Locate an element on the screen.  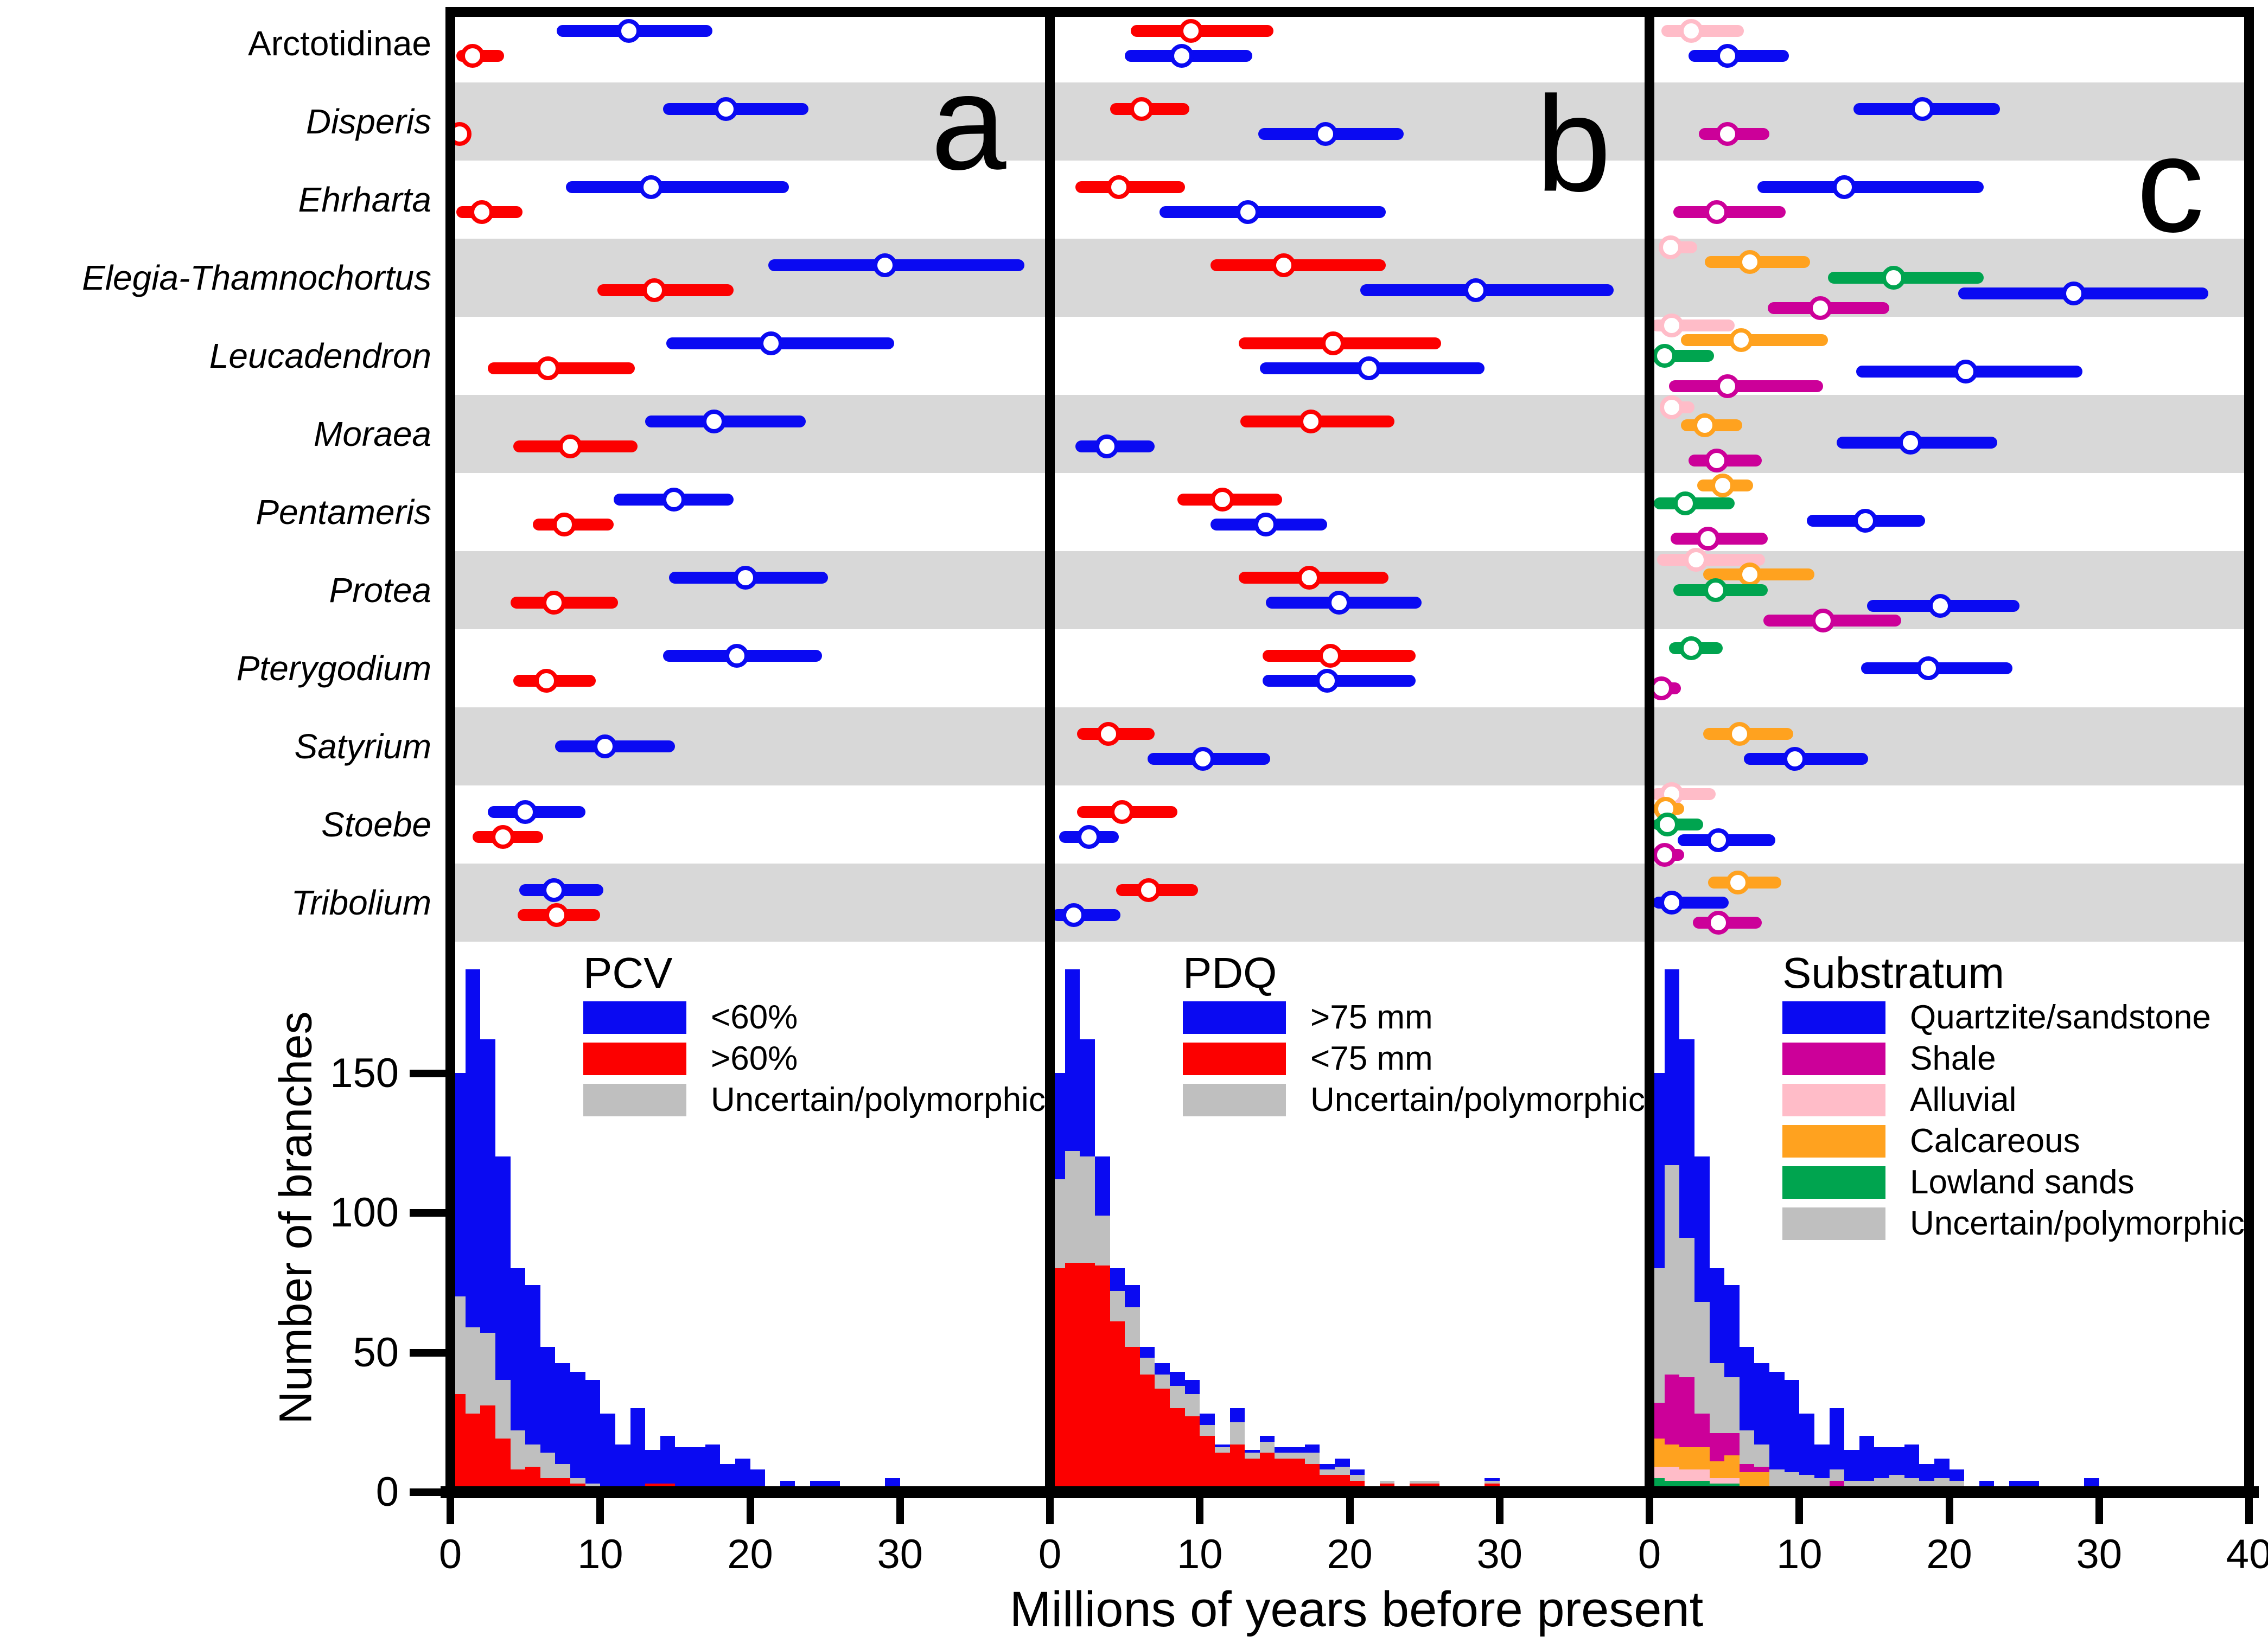
y-tick-label: 100 is located at coordinates (365, 1213).